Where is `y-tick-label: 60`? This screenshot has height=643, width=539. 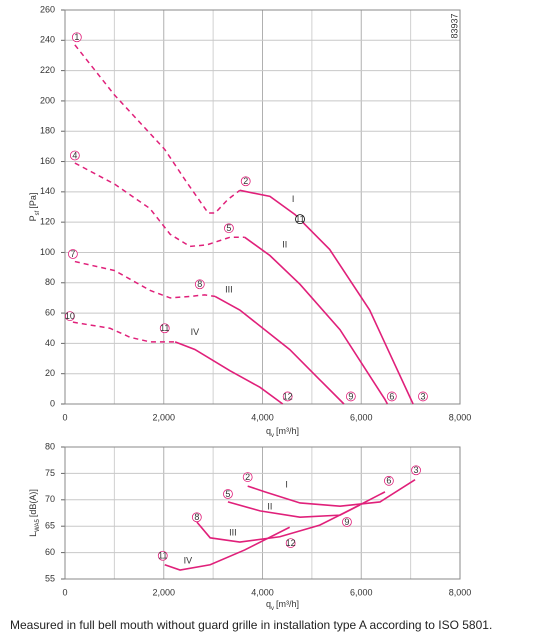 y-tick-label: 60 is located at coordinates (50, 552).